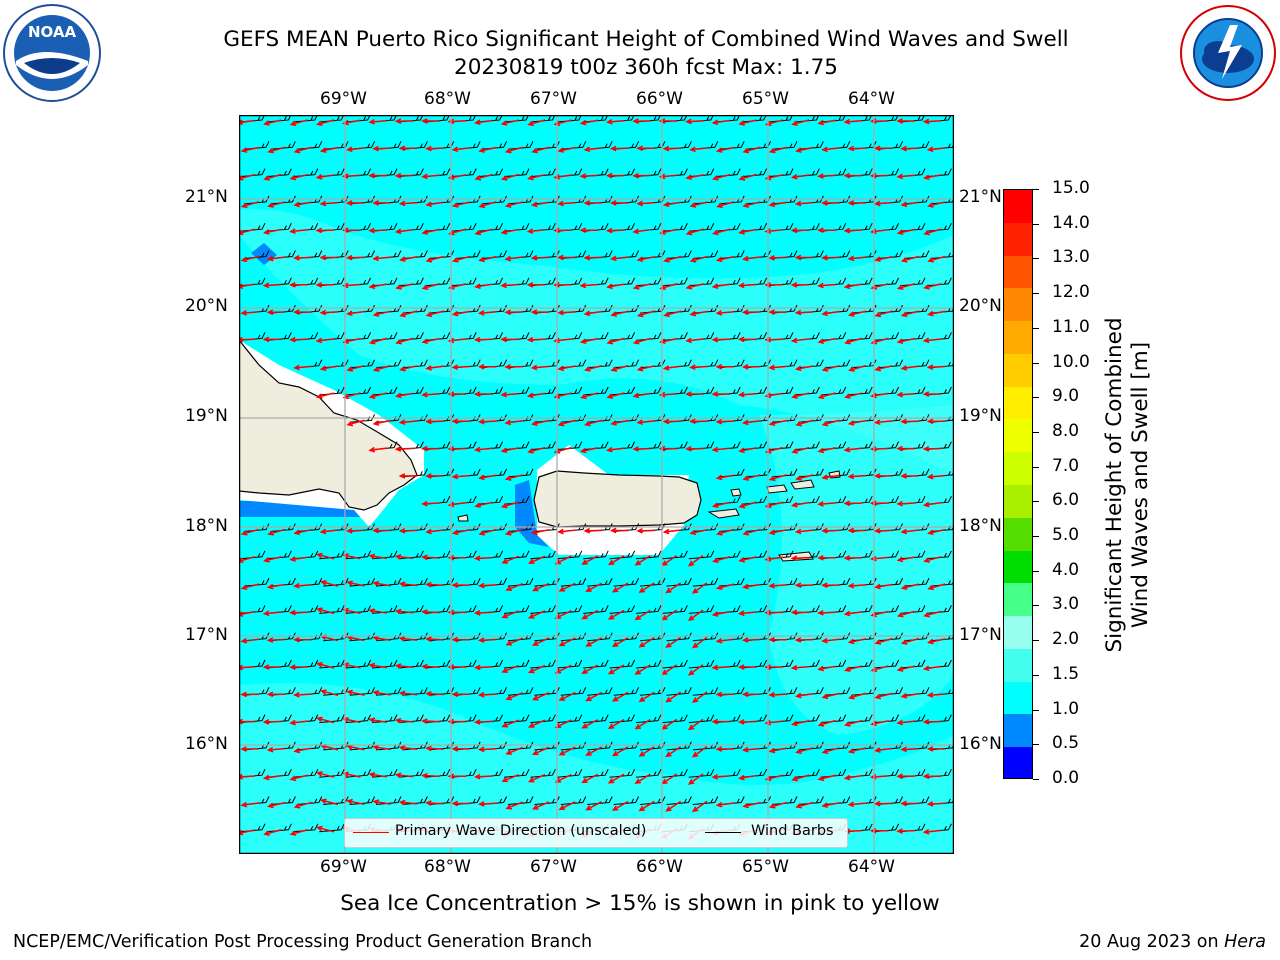 The width and height of the screenshot is (1280, 960). Describe the element at coordinates (765, 99) in the screenshot. I see `lon-label-top: 65°W` at that location.